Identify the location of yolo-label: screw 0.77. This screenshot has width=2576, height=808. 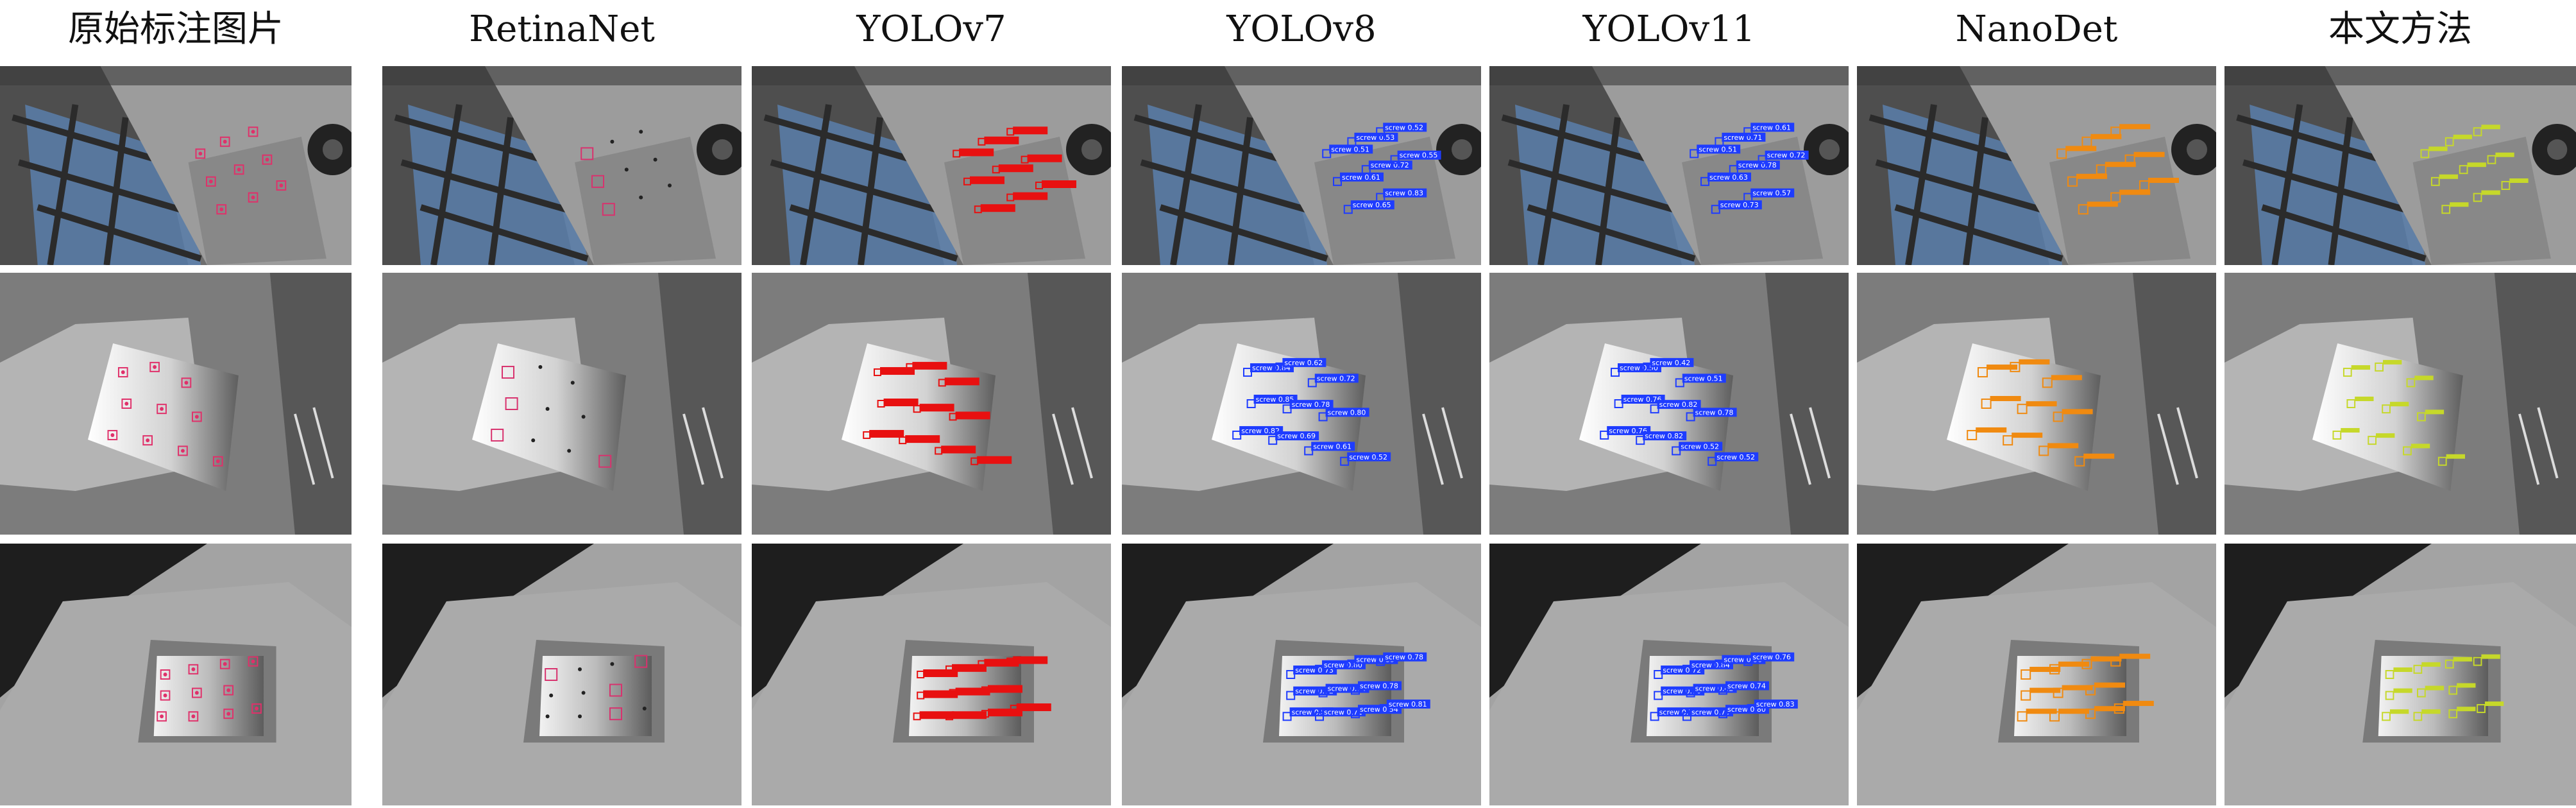
(1678, 712).